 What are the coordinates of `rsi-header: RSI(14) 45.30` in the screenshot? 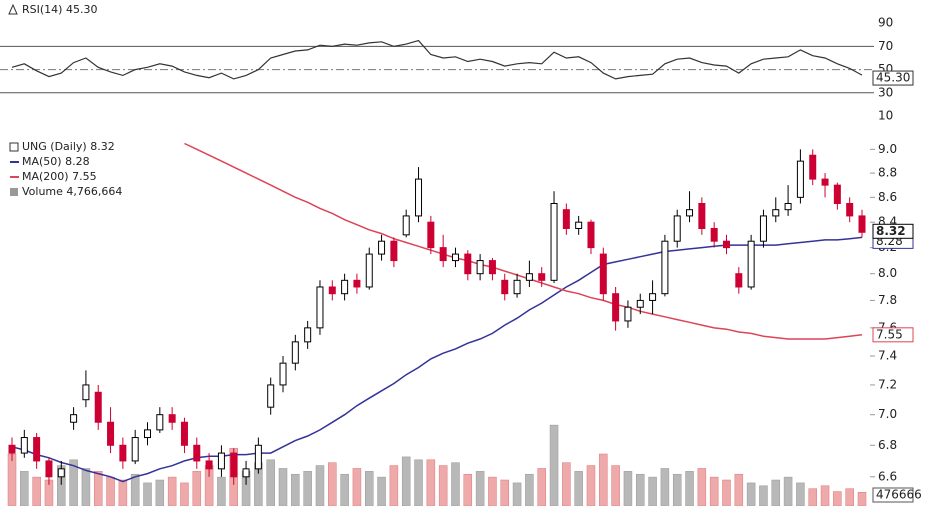 It's located at (59, 9).